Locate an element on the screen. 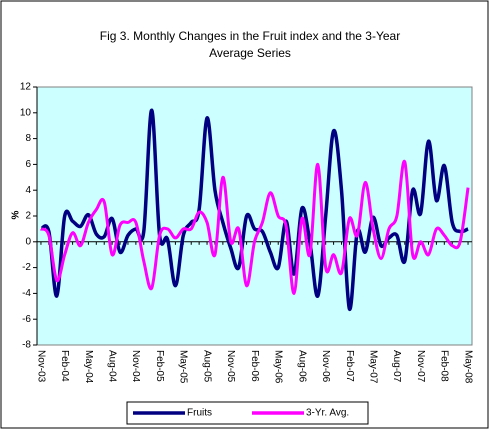 The height and width of the screenshot is (430, 495). legend-label: Fruits is located at coordinates (199, 413).